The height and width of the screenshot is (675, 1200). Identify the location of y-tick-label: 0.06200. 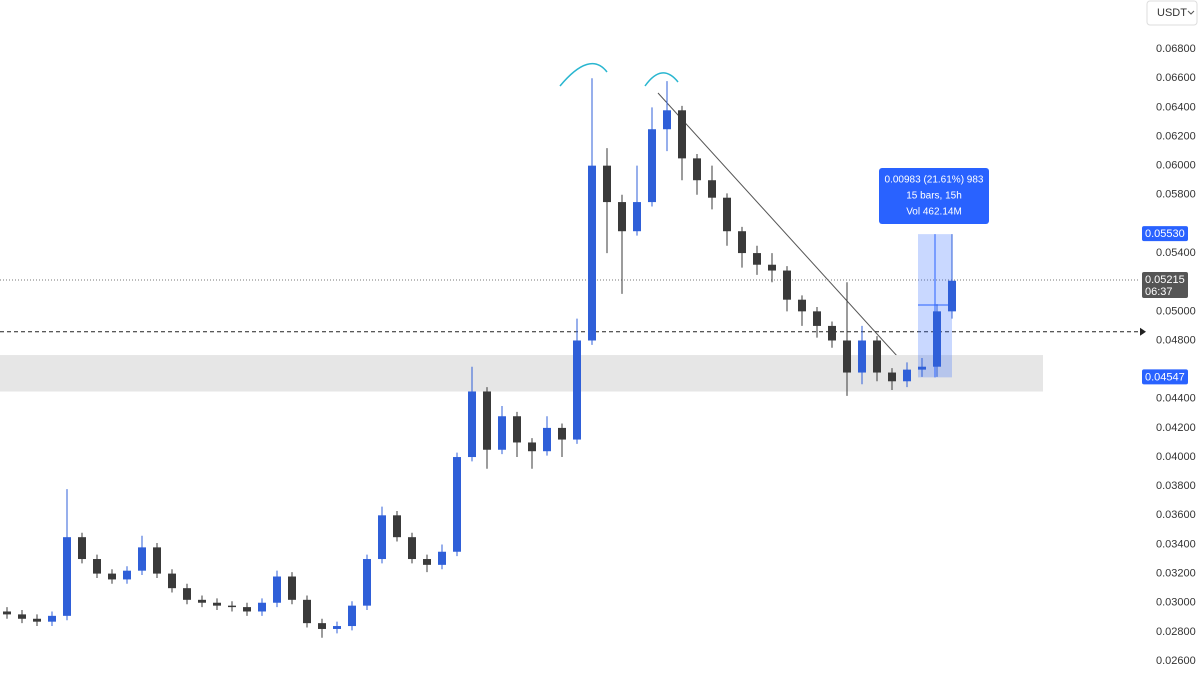
(1176, 136).